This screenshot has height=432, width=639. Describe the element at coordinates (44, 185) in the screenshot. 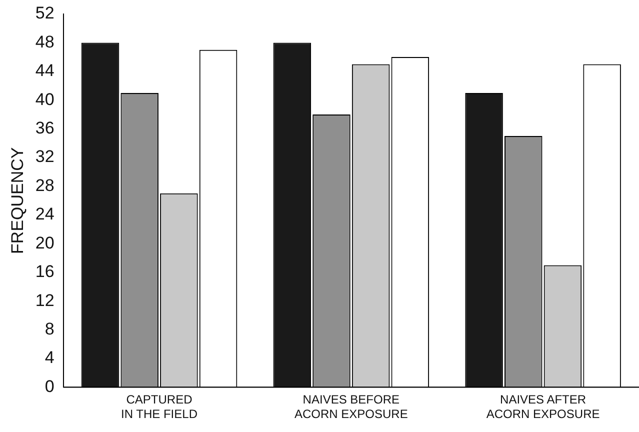

I see `y-tick-label: 28` at that location.